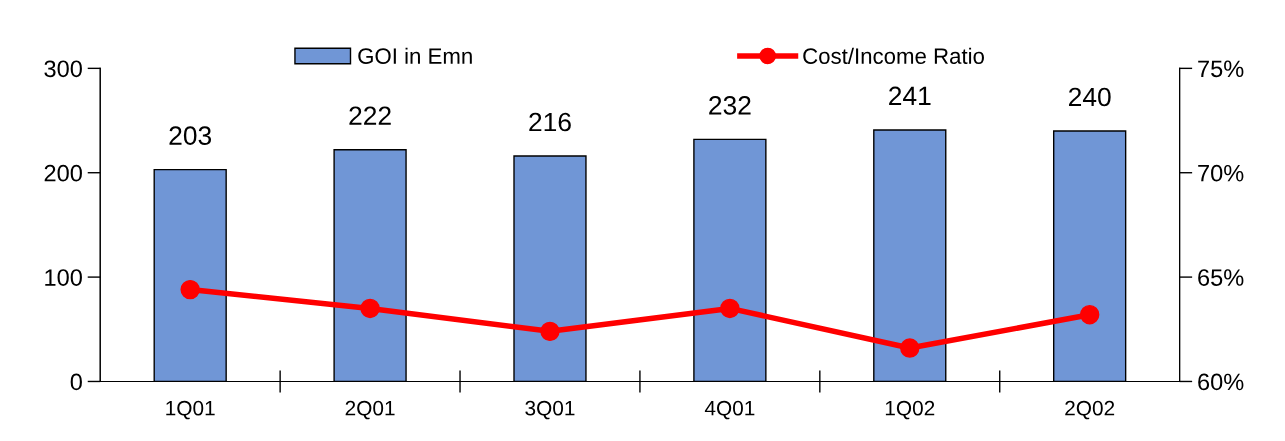  Describe the element at coordinates (190, 410) in the screenshot. I see `x-tick-label: 1Q01` at that location.